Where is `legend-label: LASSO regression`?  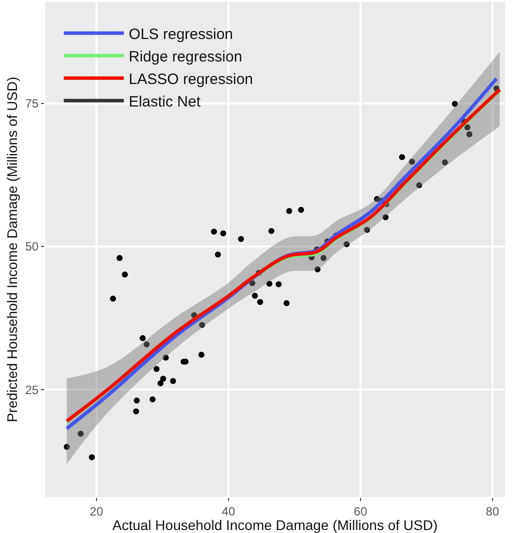 legend-label: LASSO regression is located at coordinates (191, 79).